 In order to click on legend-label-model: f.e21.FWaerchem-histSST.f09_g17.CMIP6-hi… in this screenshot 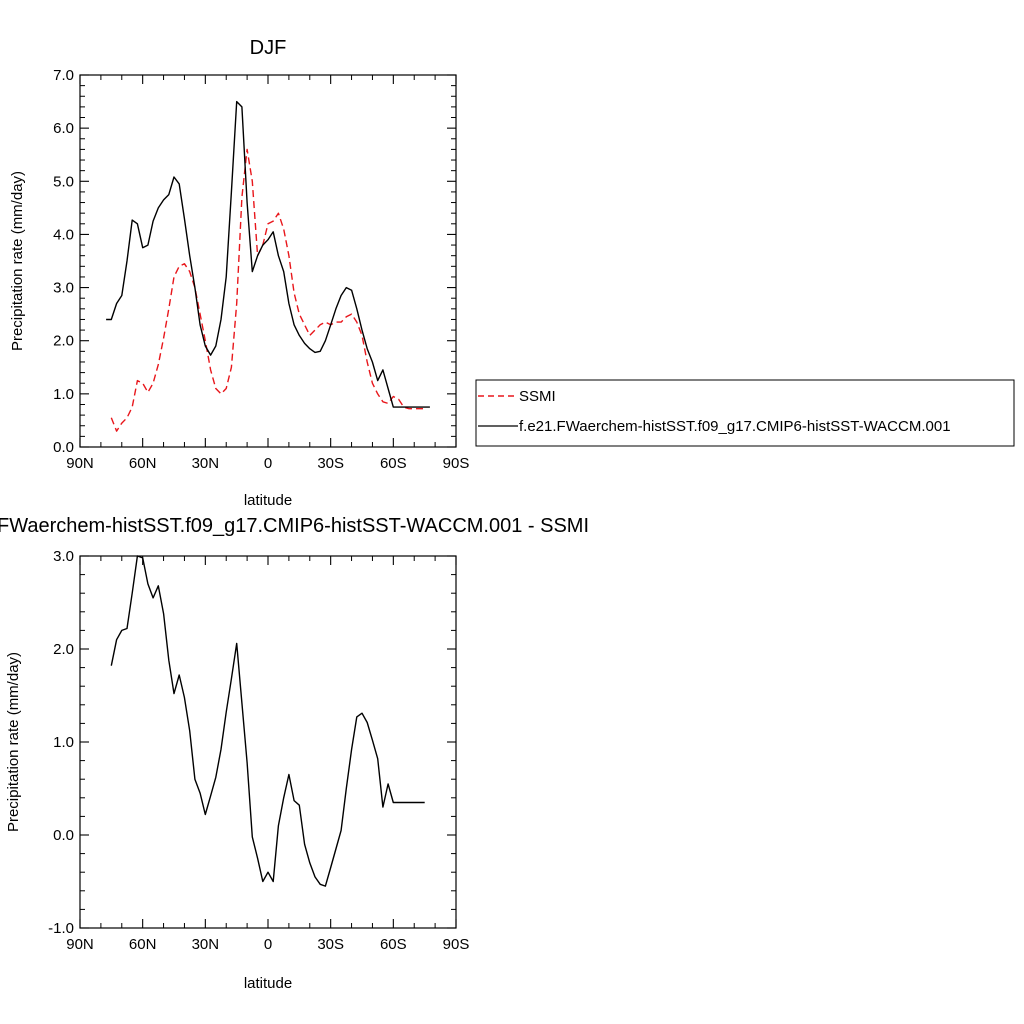, I will do `click(735, 426)`.